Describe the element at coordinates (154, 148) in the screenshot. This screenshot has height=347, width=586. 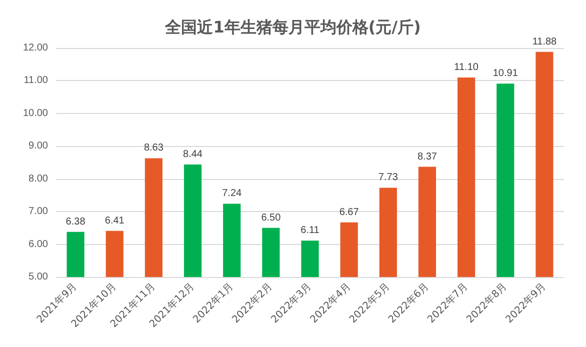
I see `data-label: 8.63` at that location.